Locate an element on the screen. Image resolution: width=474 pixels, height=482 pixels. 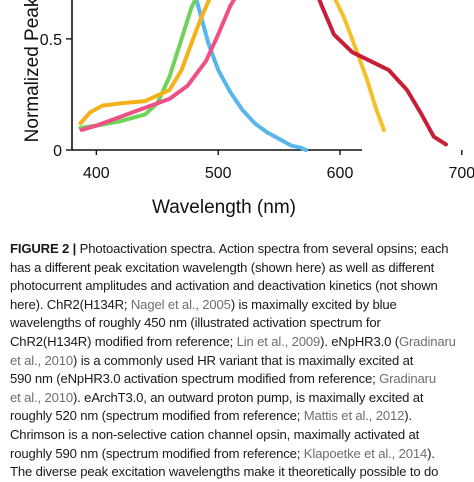
reference-link: Lin et al., 2009 is located at coordinates (278, 341).